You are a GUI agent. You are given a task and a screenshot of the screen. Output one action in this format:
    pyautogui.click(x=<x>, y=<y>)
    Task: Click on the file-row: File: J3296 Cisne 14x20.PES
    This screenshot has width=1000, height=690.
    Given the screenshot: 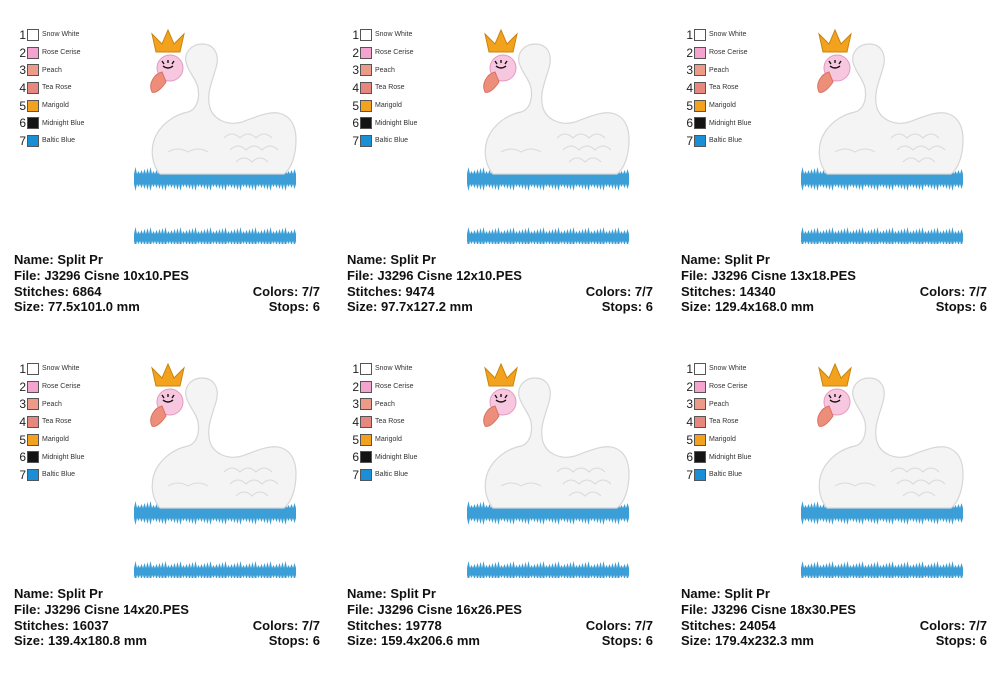 What is the action you would take?
    pyautogui.click(x=167, y=610)
    